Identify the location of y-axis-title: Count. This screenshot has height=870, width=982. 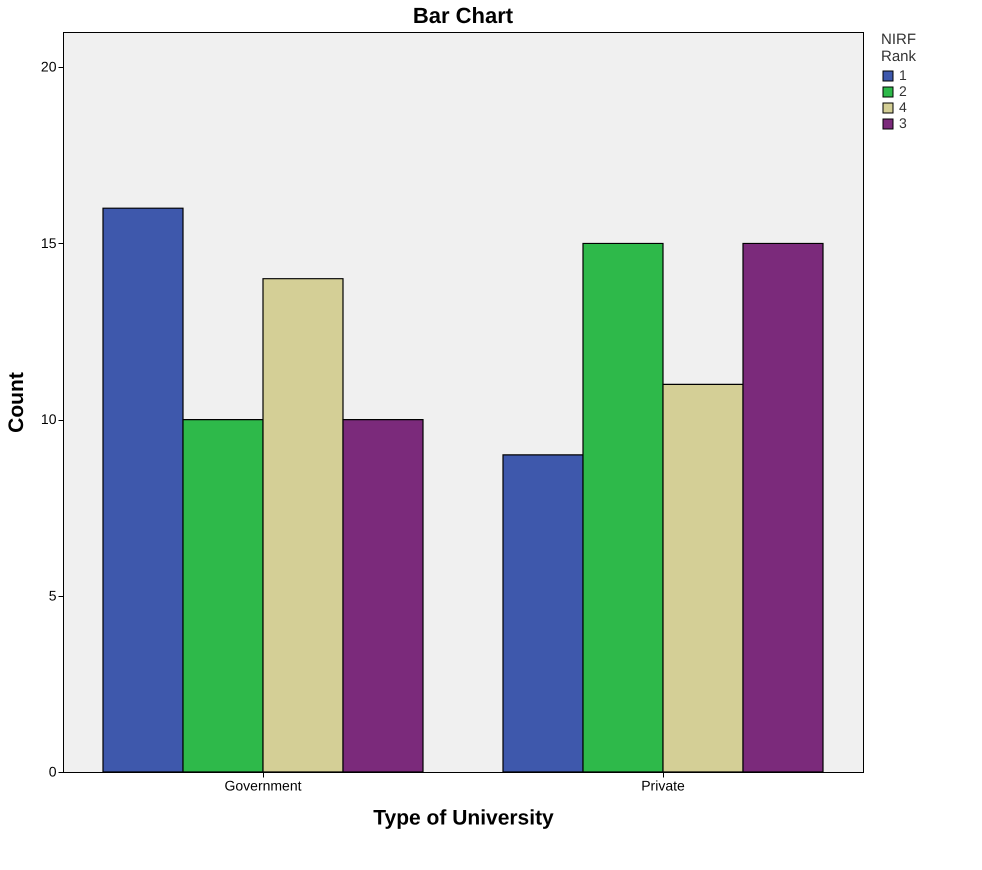
(16, 402).